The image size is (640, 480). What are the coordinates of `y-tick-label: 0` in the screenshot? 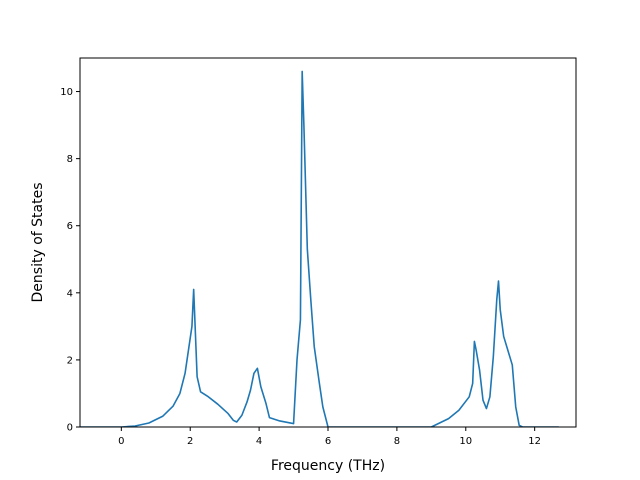 It's located at (70, 428).